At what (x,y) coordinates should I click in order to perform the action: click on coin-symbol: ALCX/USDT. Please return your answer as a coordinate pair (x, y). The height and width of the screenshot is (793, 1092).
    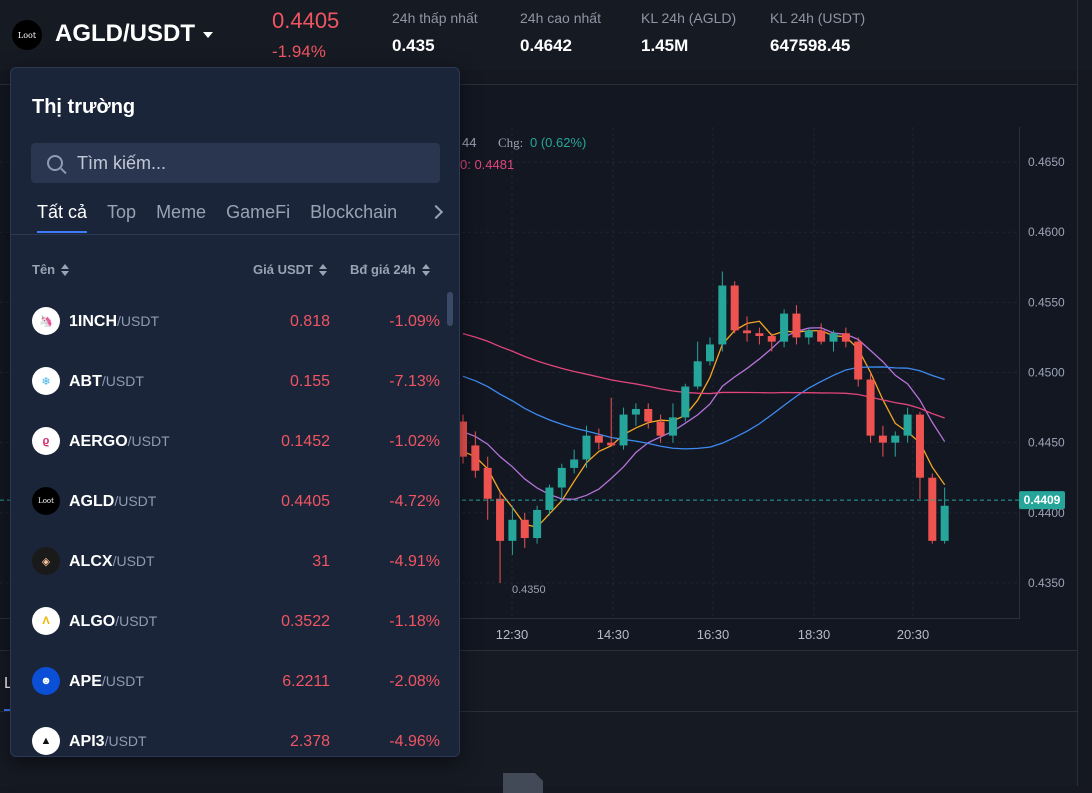
    Looking at the image, I should click on (112, 561).